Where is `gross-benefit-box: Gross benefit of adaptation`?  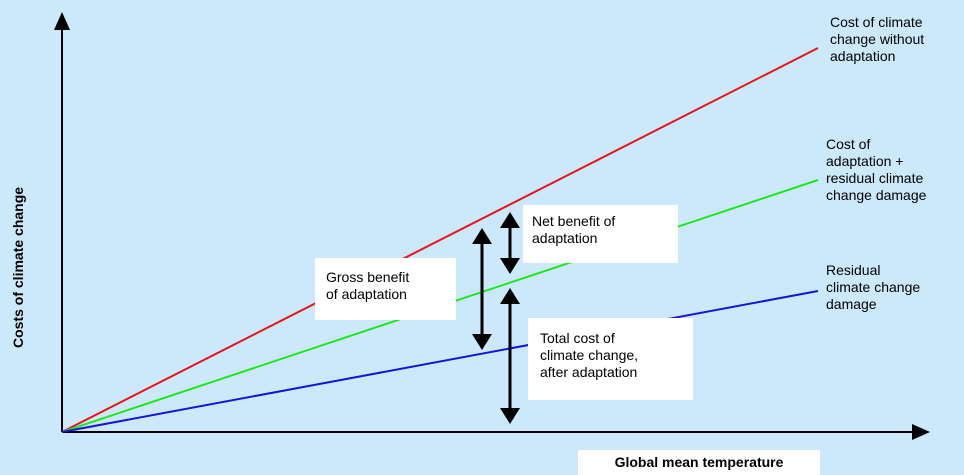
gross-benefit-box: Gross benefit of adaptation is located at coordinates (385, 289).